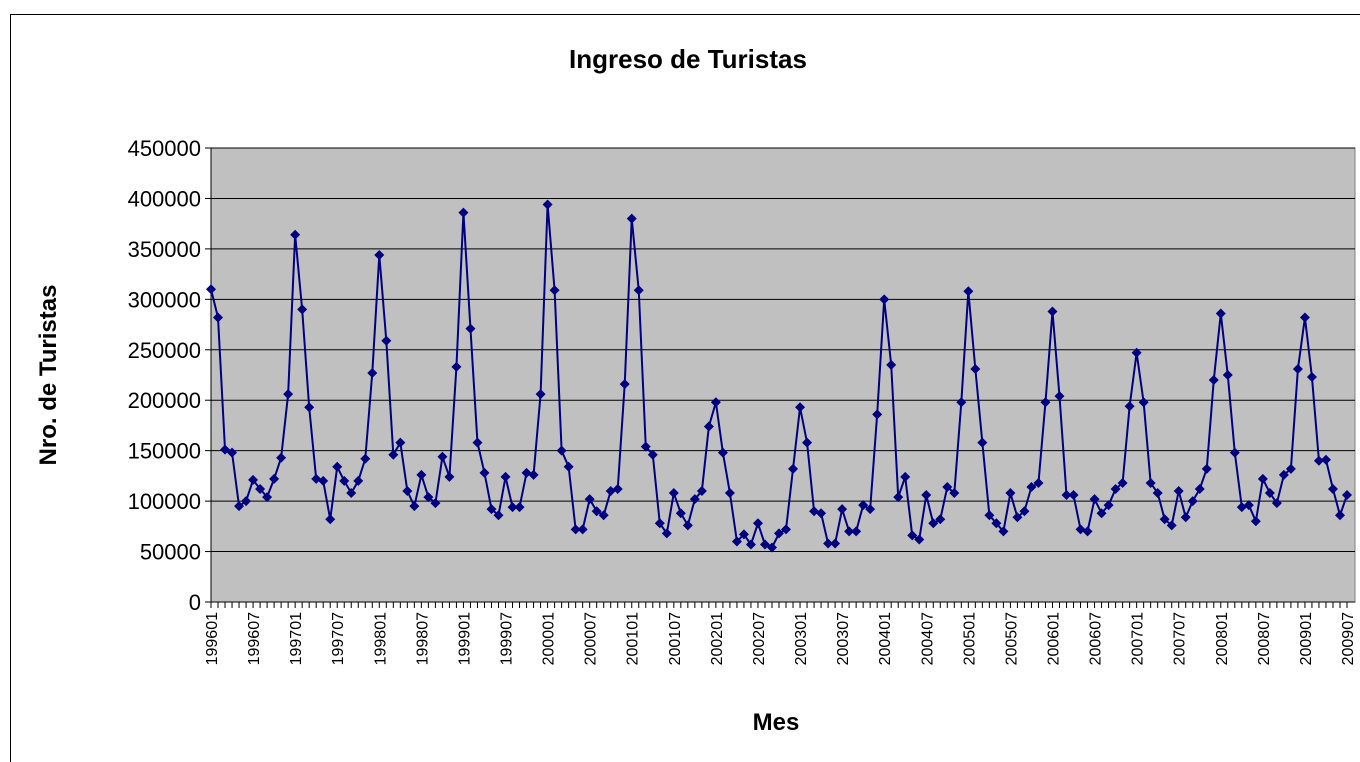 The width and height of the screenshot is (1360, 762). Describe the element at coordinates (885, 638) in the screenshot. I see `x-tick-label: 200401` at that location.